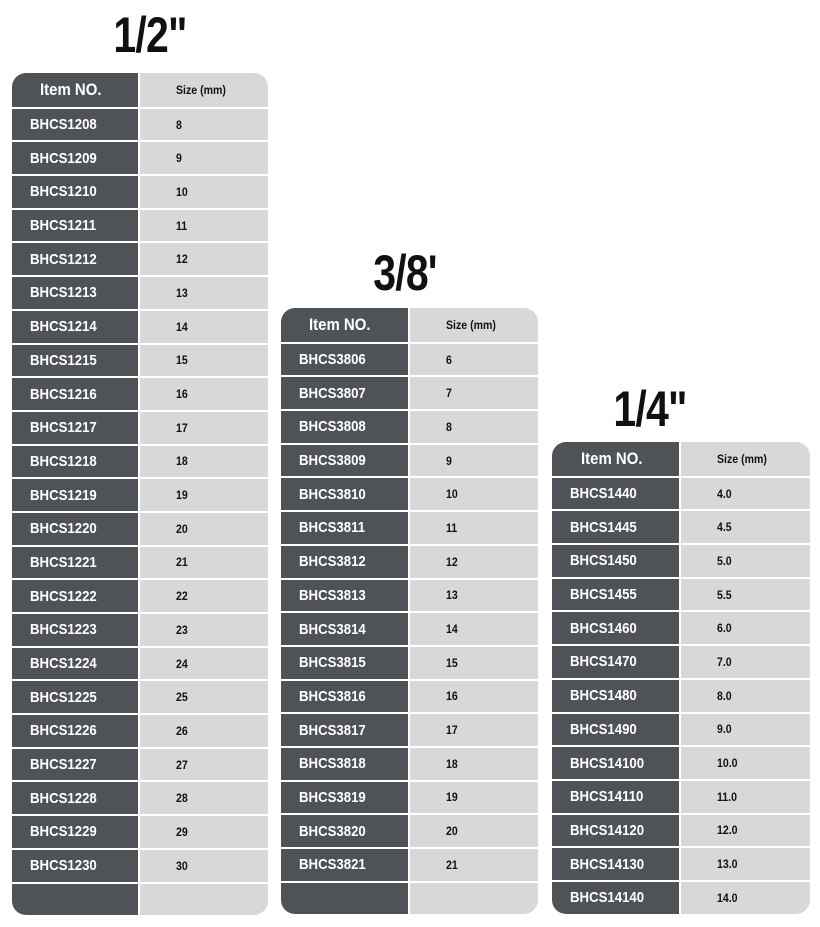 The image size is (820, 927). What do you see at coordinates (745, 493) in the screenshot?
I see `size-cell: 4.0` at bounding box center [745, 493].